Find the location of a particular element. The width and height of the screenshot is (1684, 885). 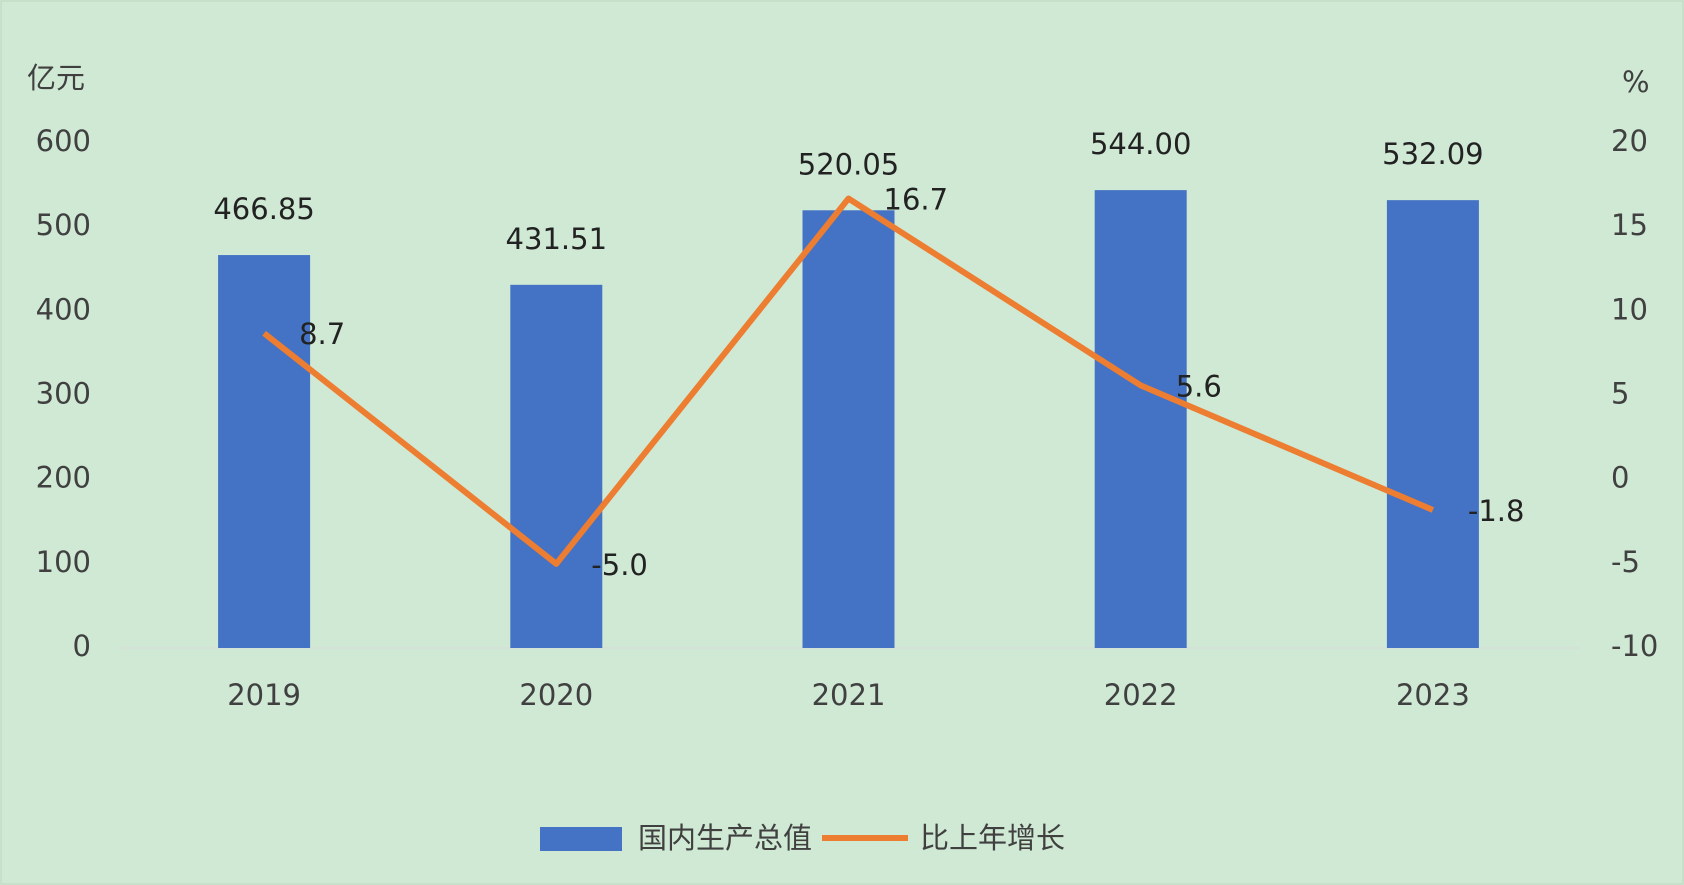

y2-tick-label: -5 is located at coordinates (1625, 562).